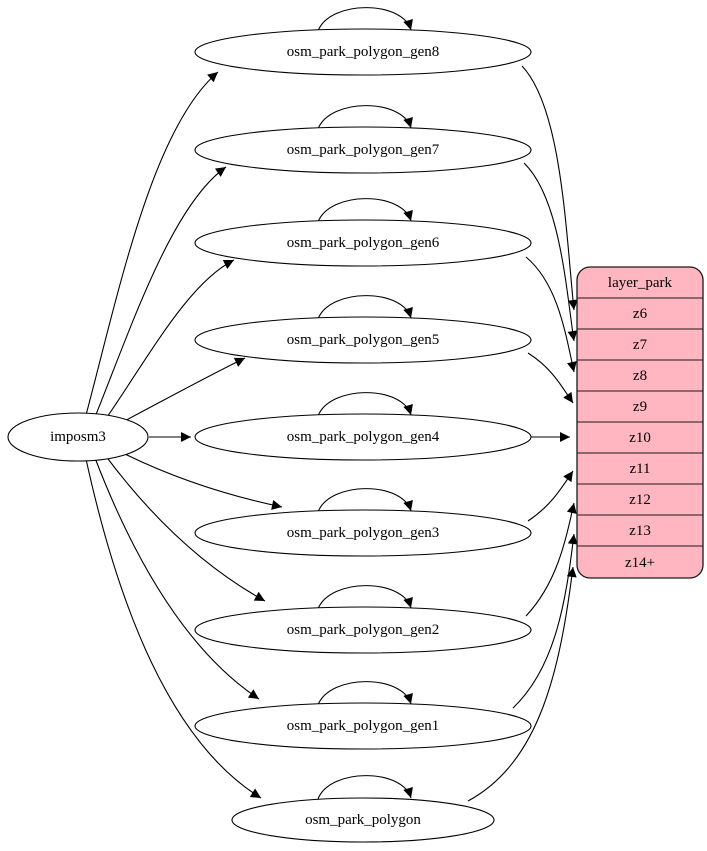  What do you see at coordinates (640, 376) in the screenshot?
I see `layer-row-z8: z8` at bounding box center [640, 376].